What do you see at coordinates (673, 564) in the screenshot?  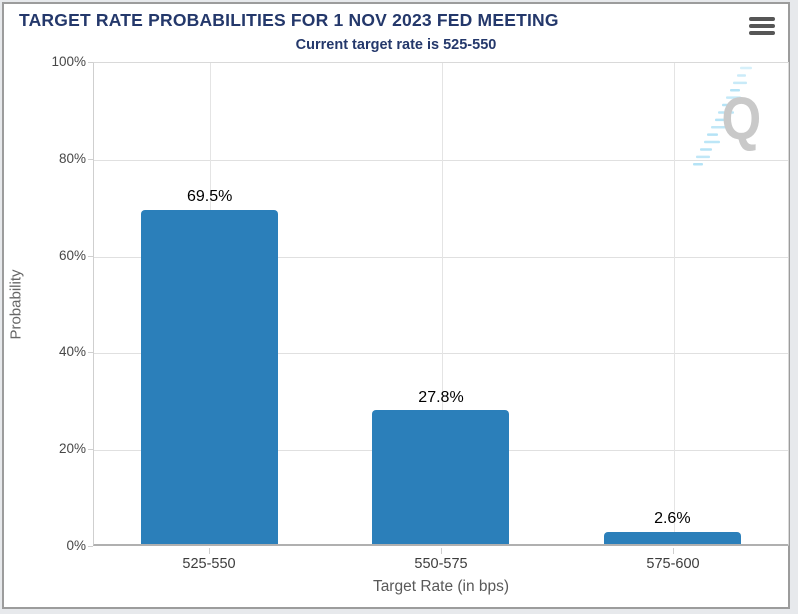 I see `x-tick-label: 575-600` at bounding box center [673, 564].